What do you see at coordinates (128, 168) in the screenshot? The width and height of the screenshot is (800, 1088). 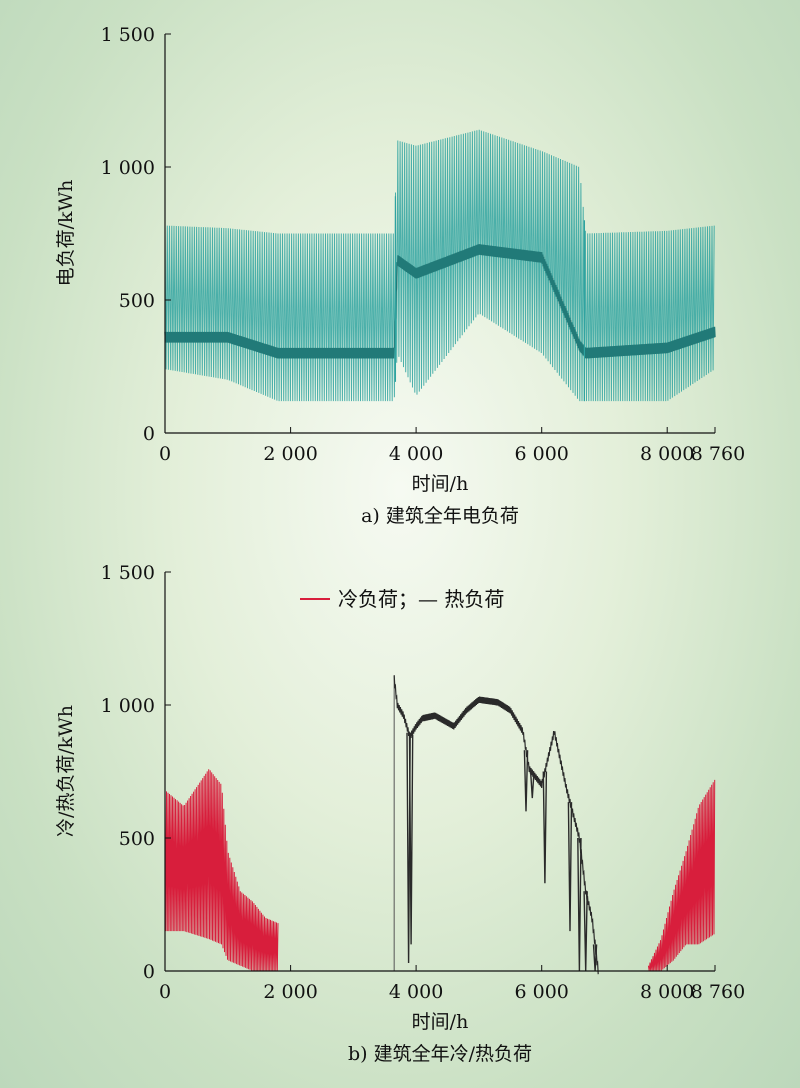 I see `chart-a-ytick-2-label: 1 000` at bounding box center [128, 168].